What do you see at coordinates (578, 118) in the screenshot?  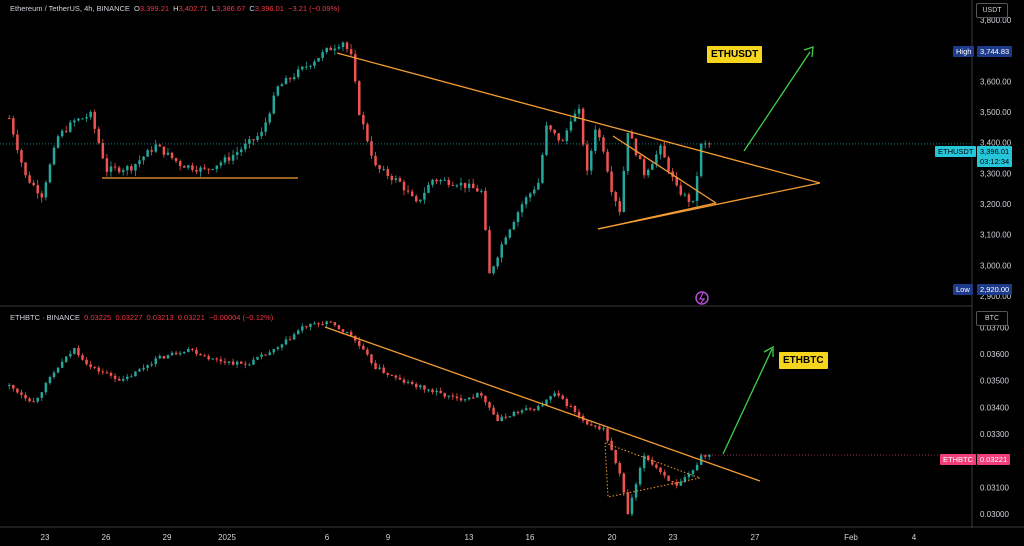 I see `top-resistance-line` at bounding box center [578, 118].